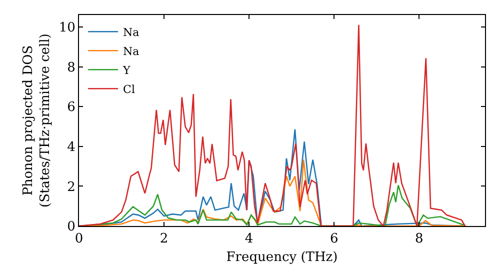 This screenshot has width=500, height=280. I want to click on y-tick-label: 0, so click(71, 227).